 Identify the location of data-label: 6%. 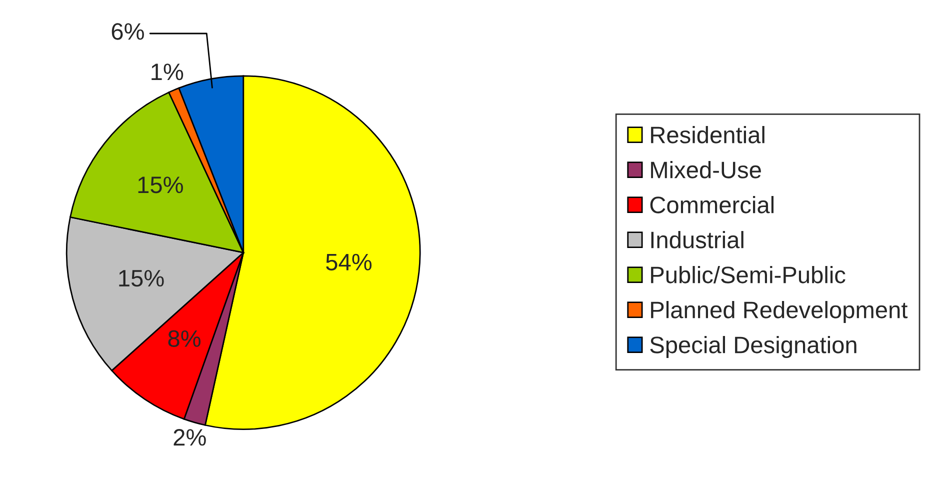
(128, 31).